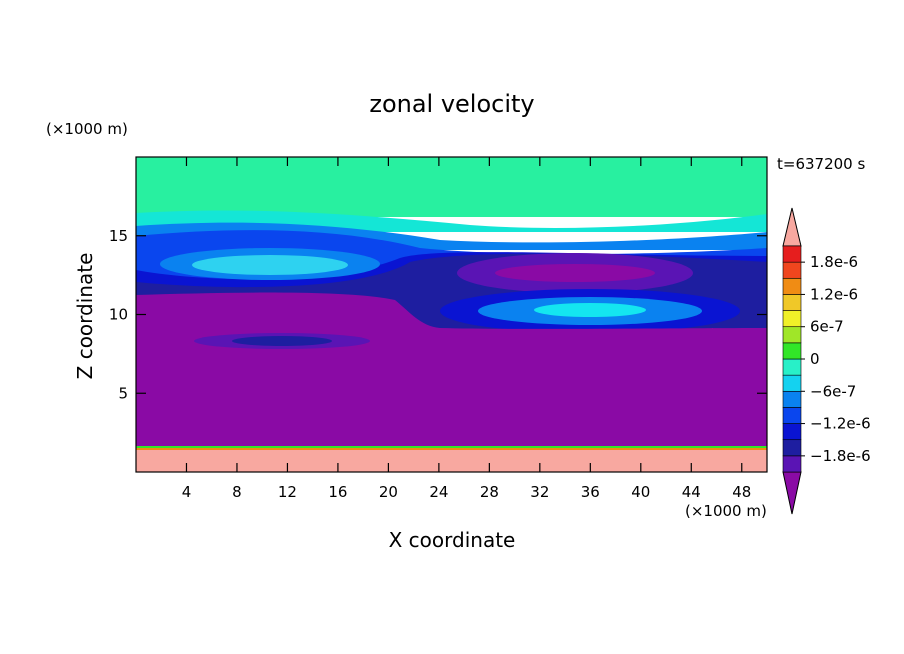  I want to click on colorbar-min-arrow, so click(792, 493).